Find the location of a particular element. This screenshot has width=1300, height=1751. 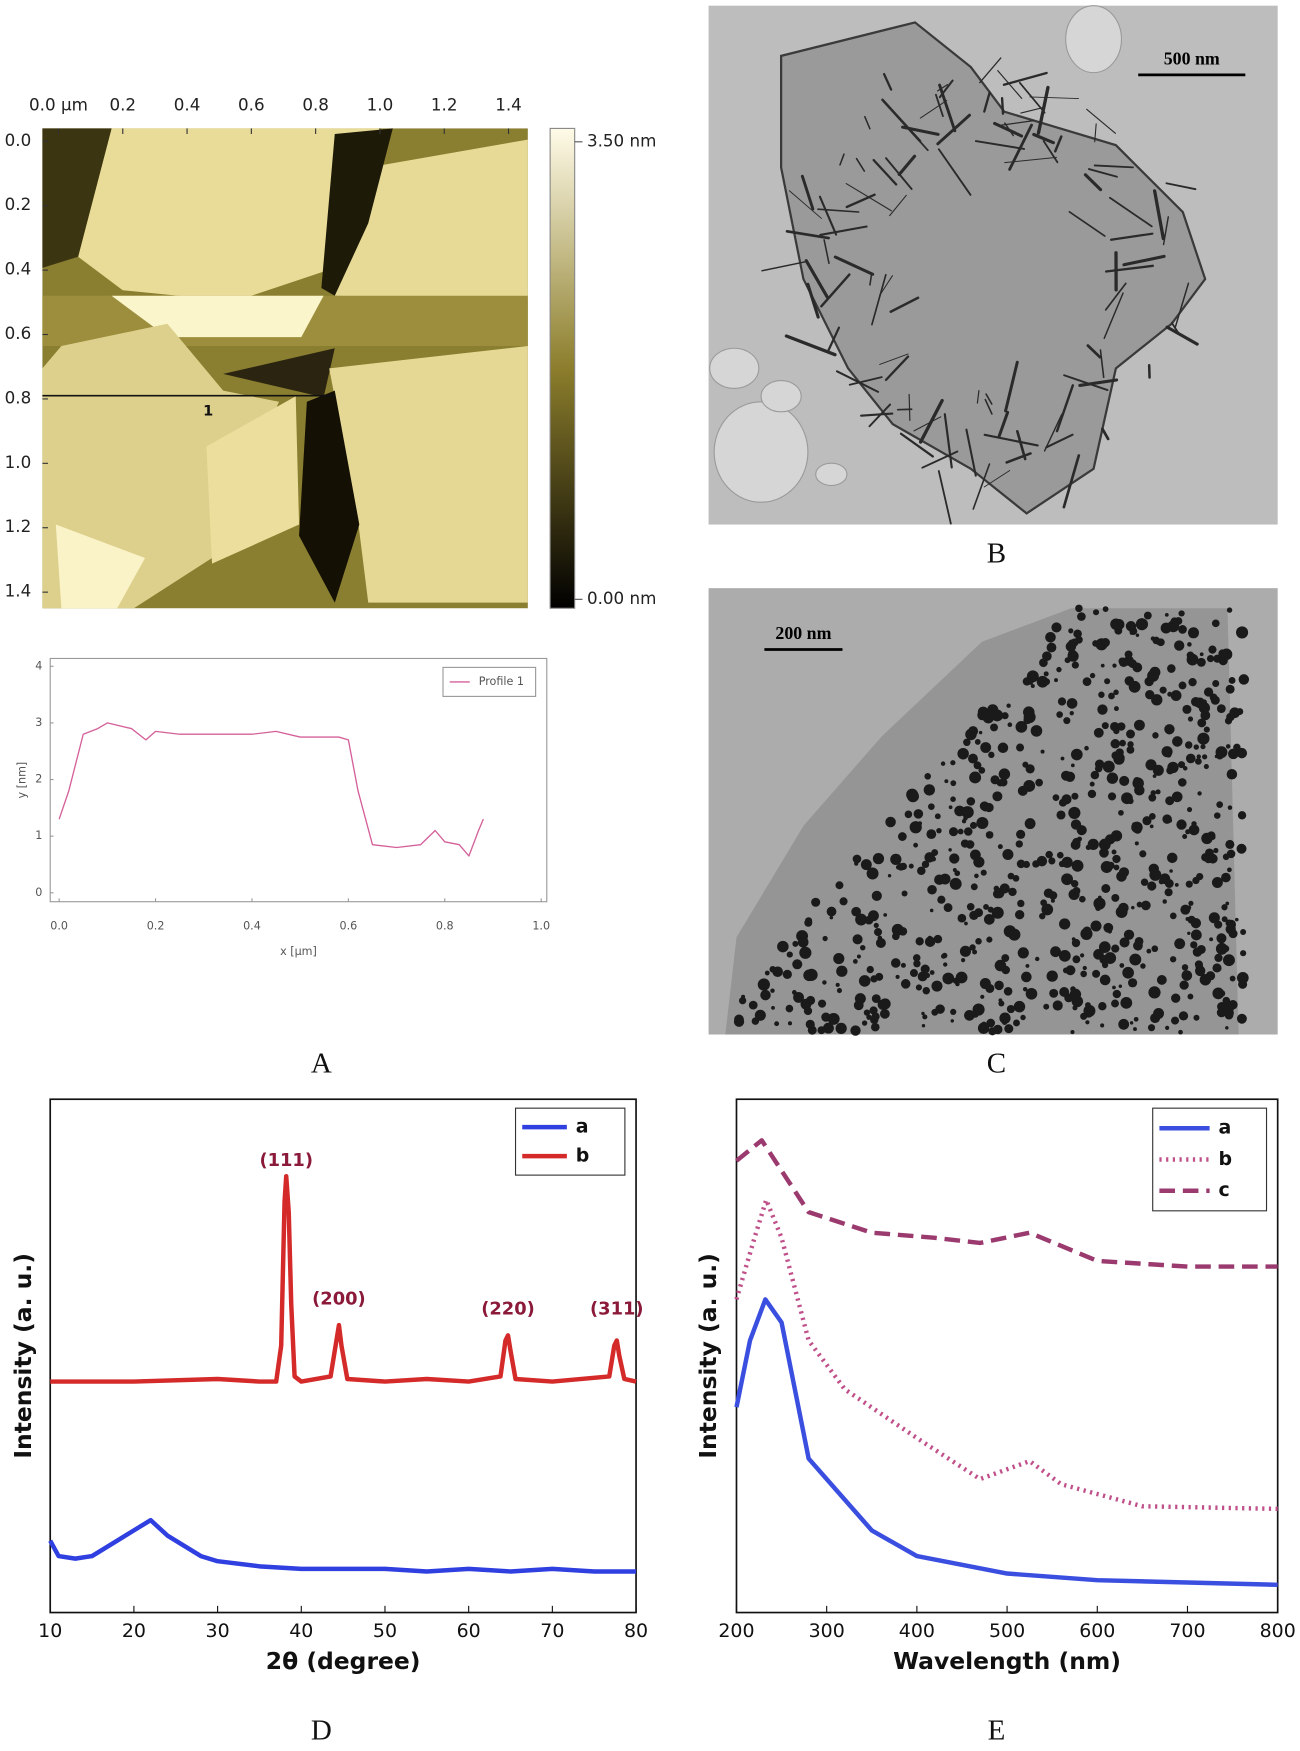

x-axis-label: Wavelength (nm) is located at coordinates (1007, 1661).